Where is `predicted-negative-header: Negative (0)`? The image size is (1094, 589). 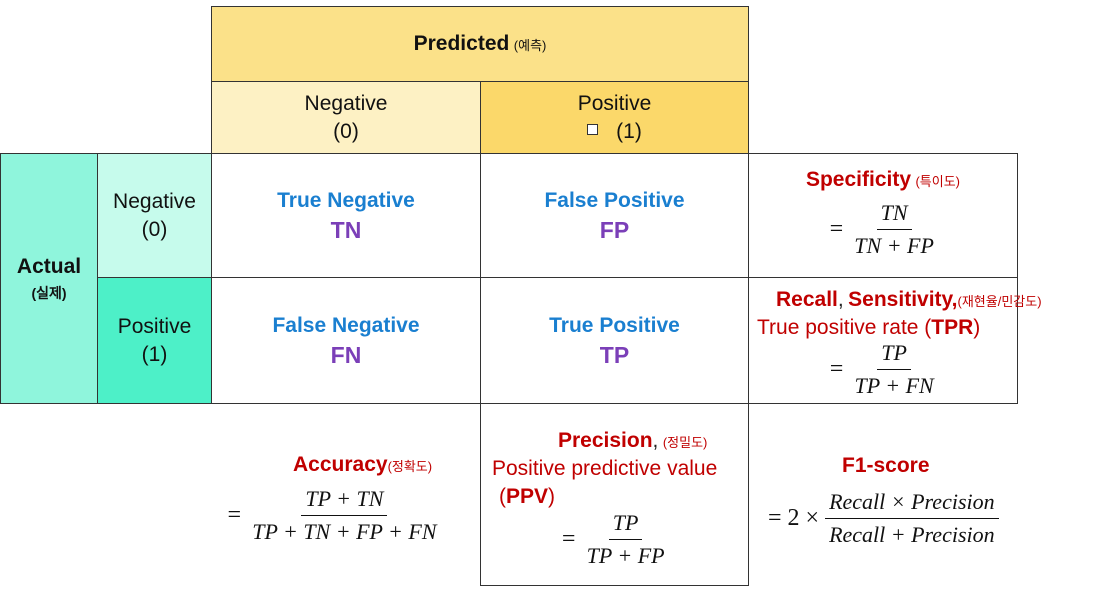
predicted-negative-header: Negative (0) is located at coordinates (346, 117).